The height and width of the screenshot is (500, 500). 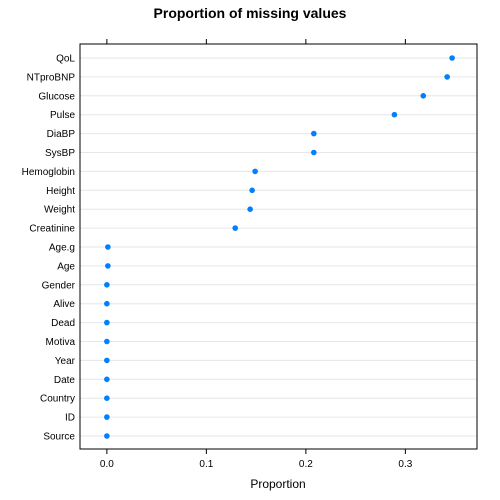 What do you see at coordinates (66, 266) in the screenshot?
I see `category-label: Age` at bounding box center [66, 266].